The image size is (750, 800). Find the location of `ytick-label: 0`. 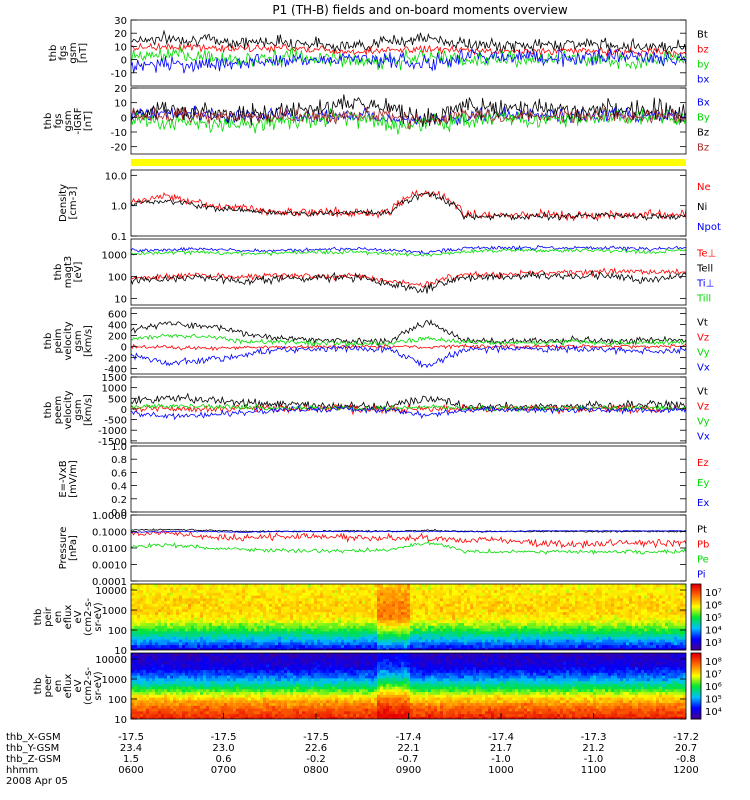

ytick-label: 0 is located at coordinates (124, 348).